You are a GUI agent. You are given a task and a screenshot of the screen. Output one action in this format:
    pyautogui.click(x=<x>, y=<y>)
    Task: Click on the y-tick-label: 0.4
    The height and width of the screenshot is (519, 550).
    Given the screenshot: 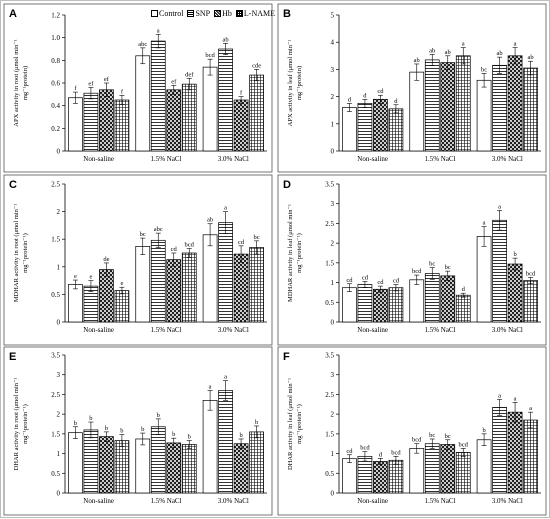 What is the action you would take?
    pyautogui.click(x=55, y=106)
    